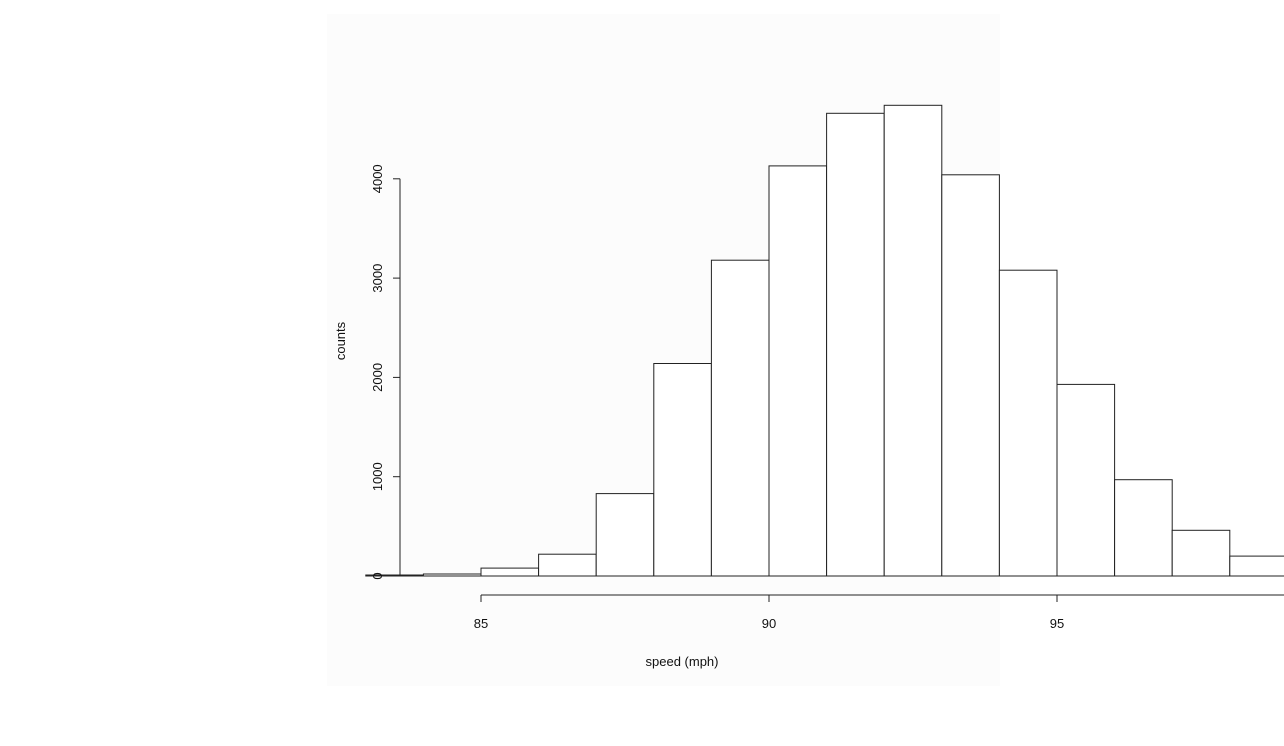 This screenshot has height=746, width=1284. I want to click on y-tick-label: 4000, so click(377, 178).